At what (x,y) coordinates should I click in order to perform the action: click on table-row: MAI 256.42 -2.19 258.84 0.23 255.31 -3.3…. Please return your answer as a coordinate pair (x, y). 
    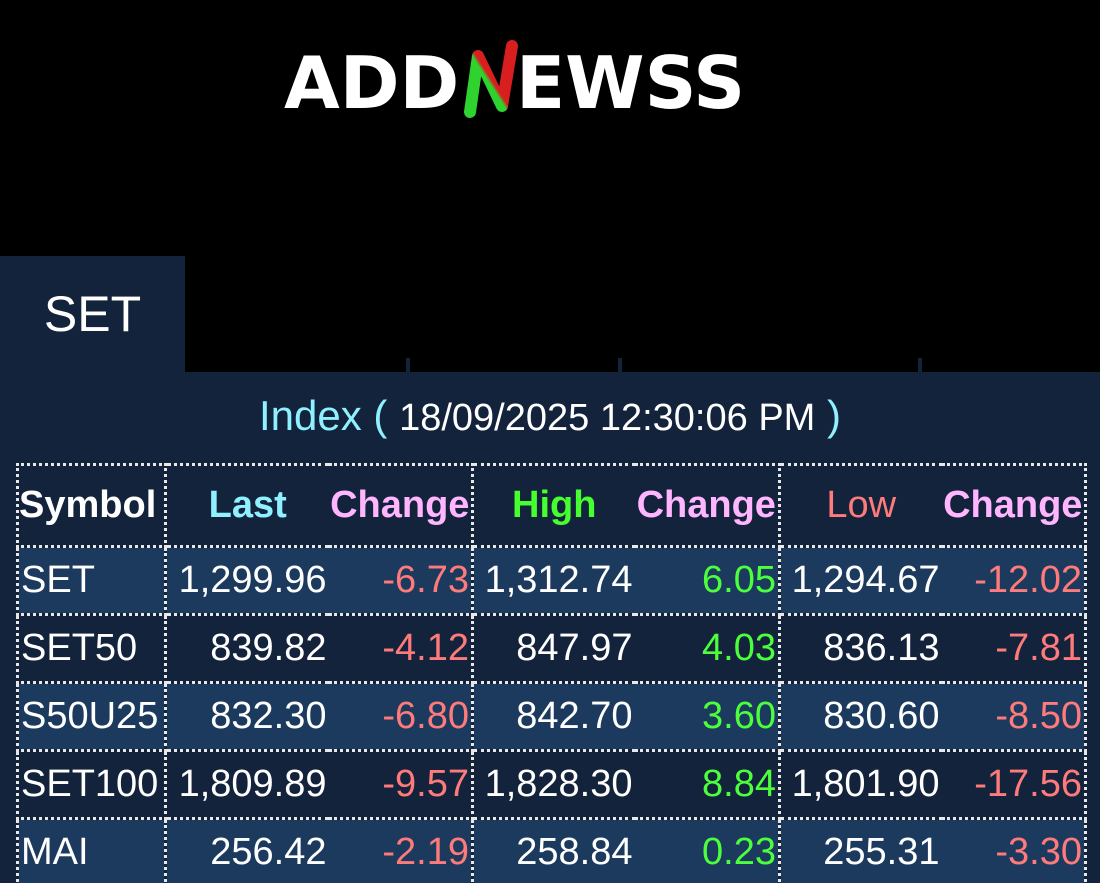
    Looking at the image, I should click on (551, 850).